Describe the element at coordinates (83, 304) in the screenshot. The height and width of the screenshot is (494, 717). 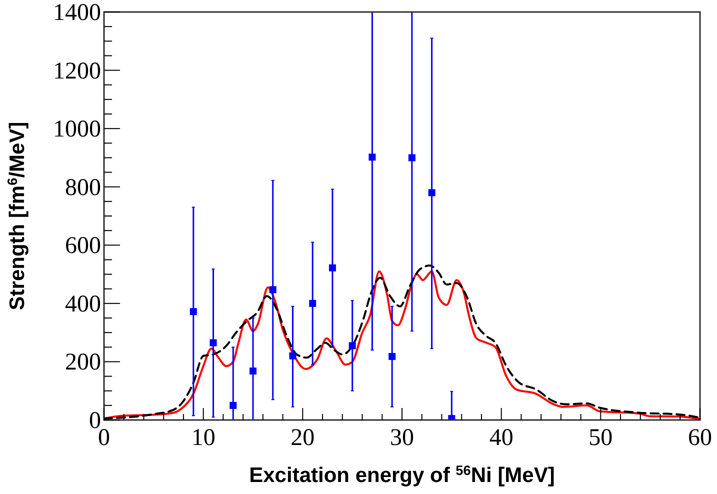
I see `y-tick-label: 400` at that location.